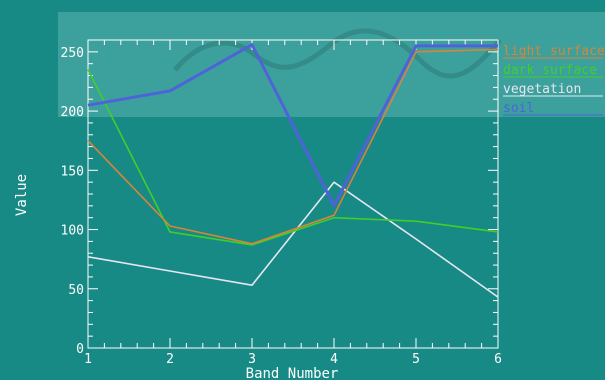  Describe the element at coordinates (554, 51) in the screenshot. I see `legend-label-light-surface: light surface` at that location.